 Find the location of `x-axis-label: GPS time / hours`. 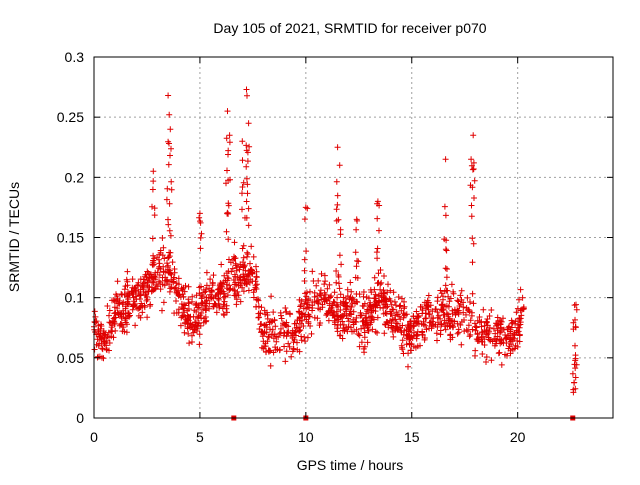

x-axis-label: GPS time / hours is located at coordinates (350, 465).